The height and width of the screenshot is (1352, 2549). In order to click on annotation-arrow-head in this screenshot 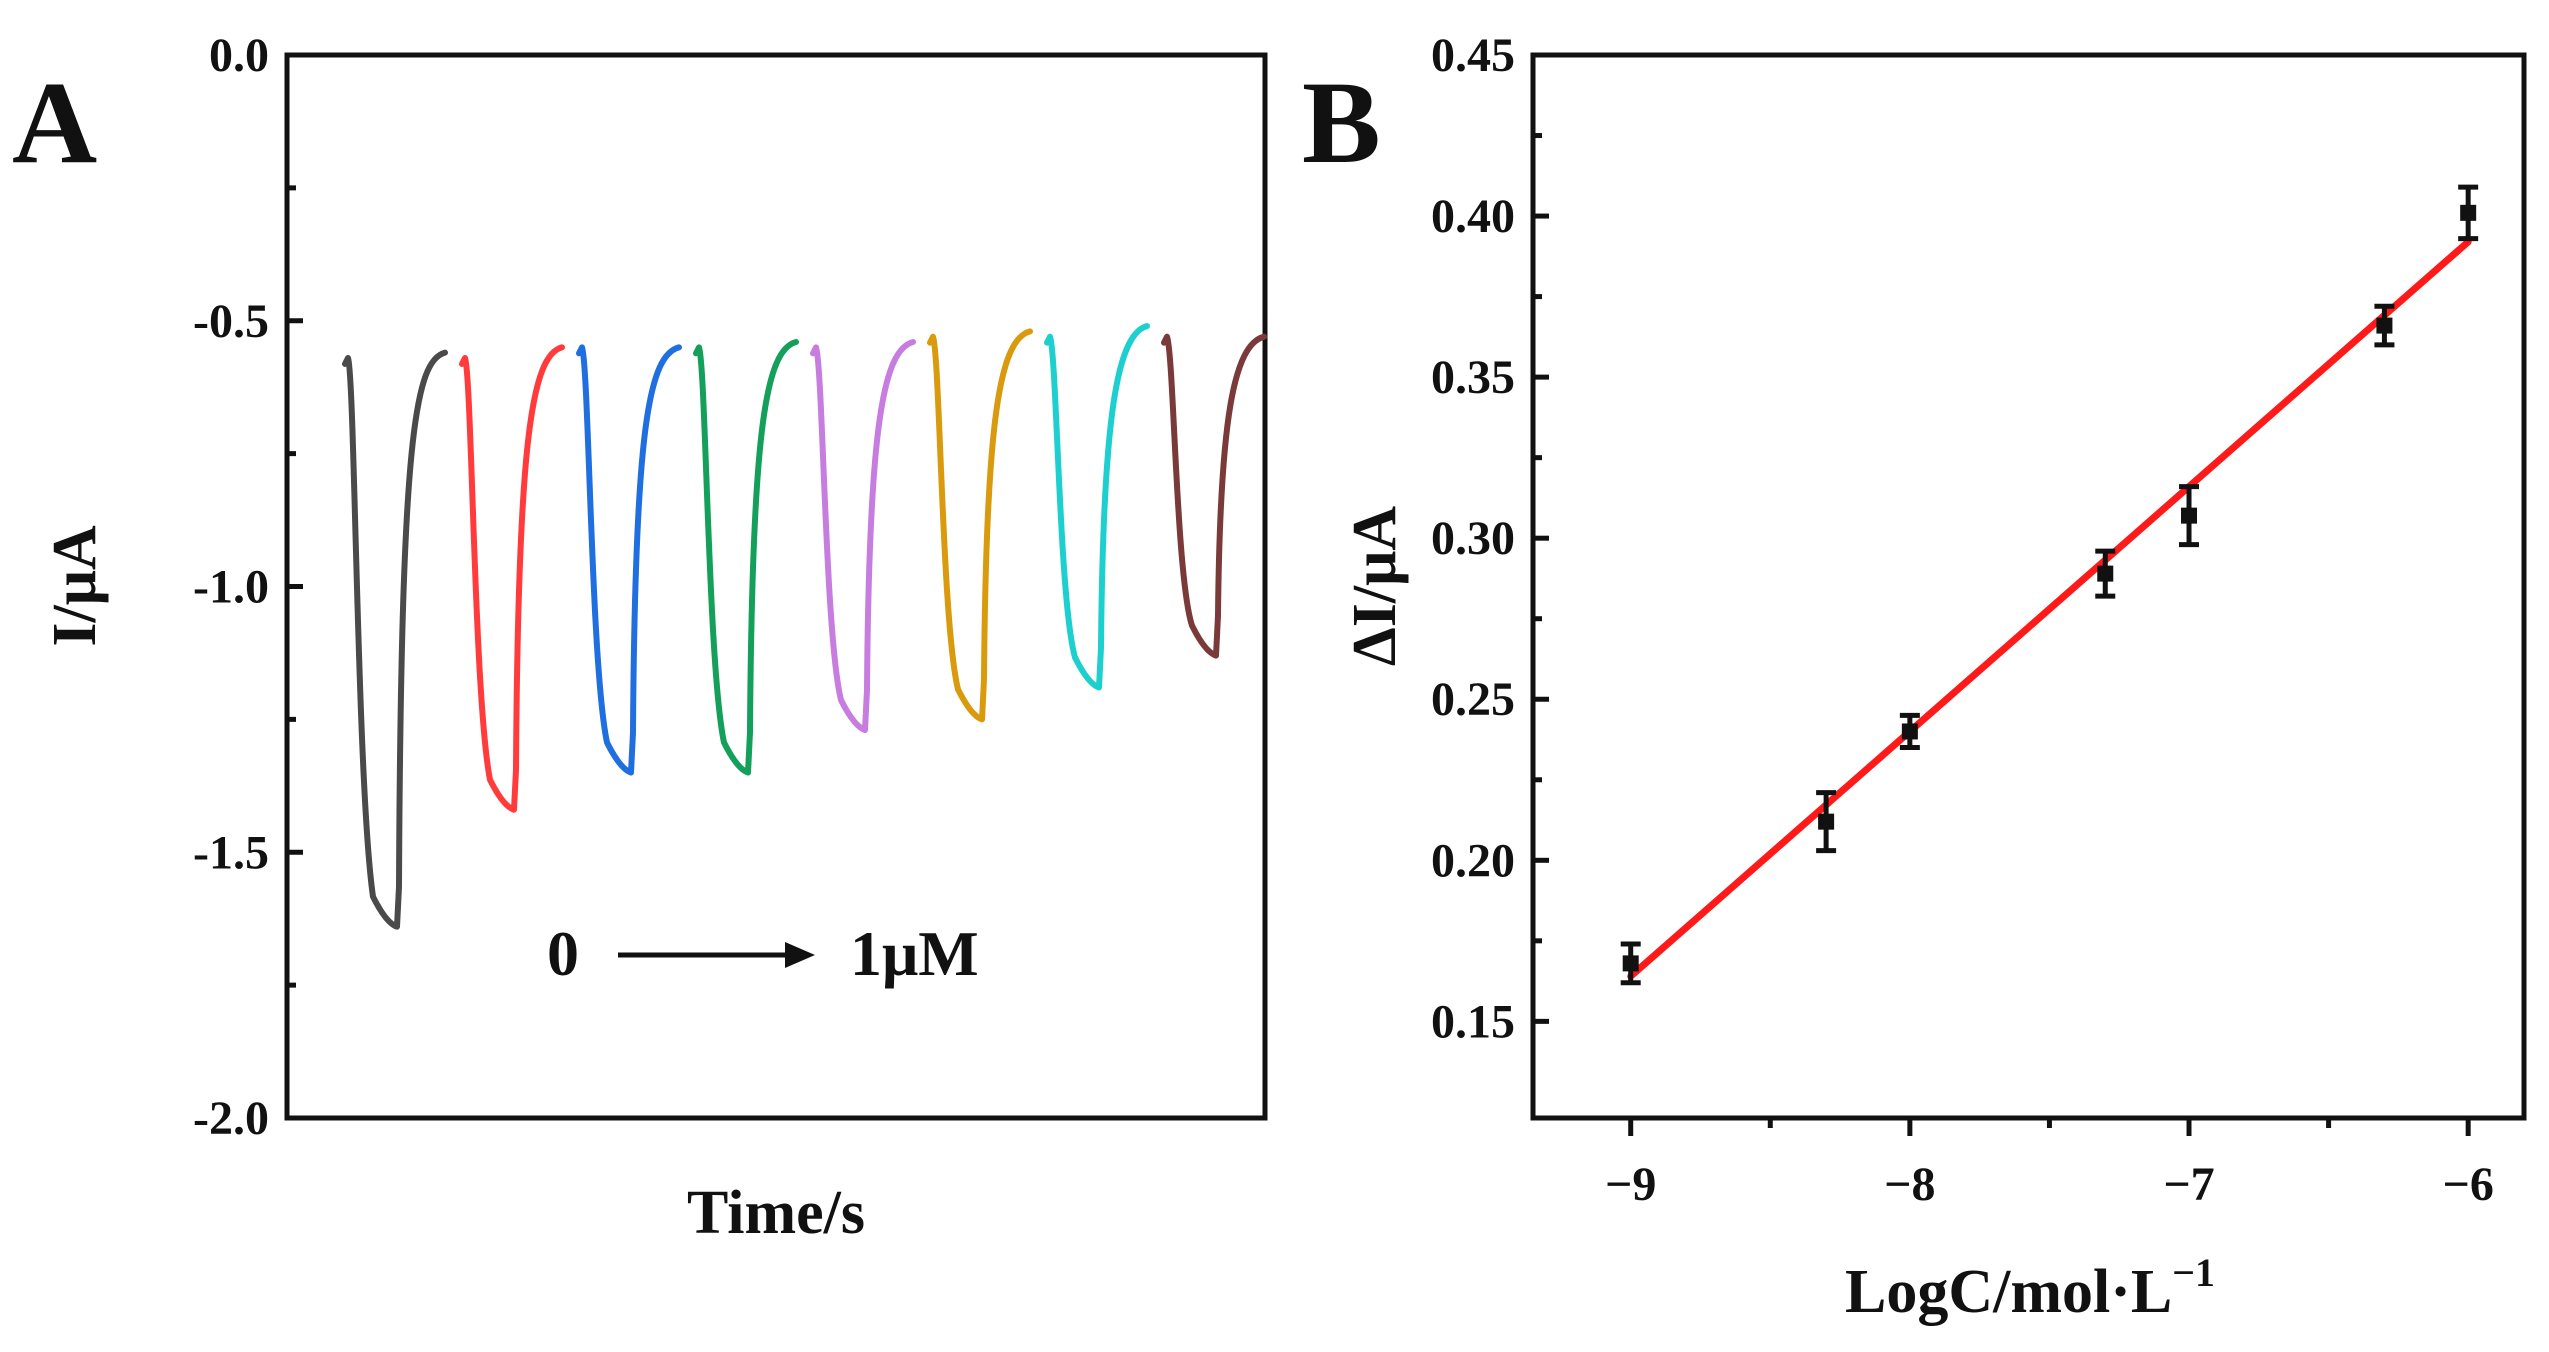, I will do `click(800, 955)`.